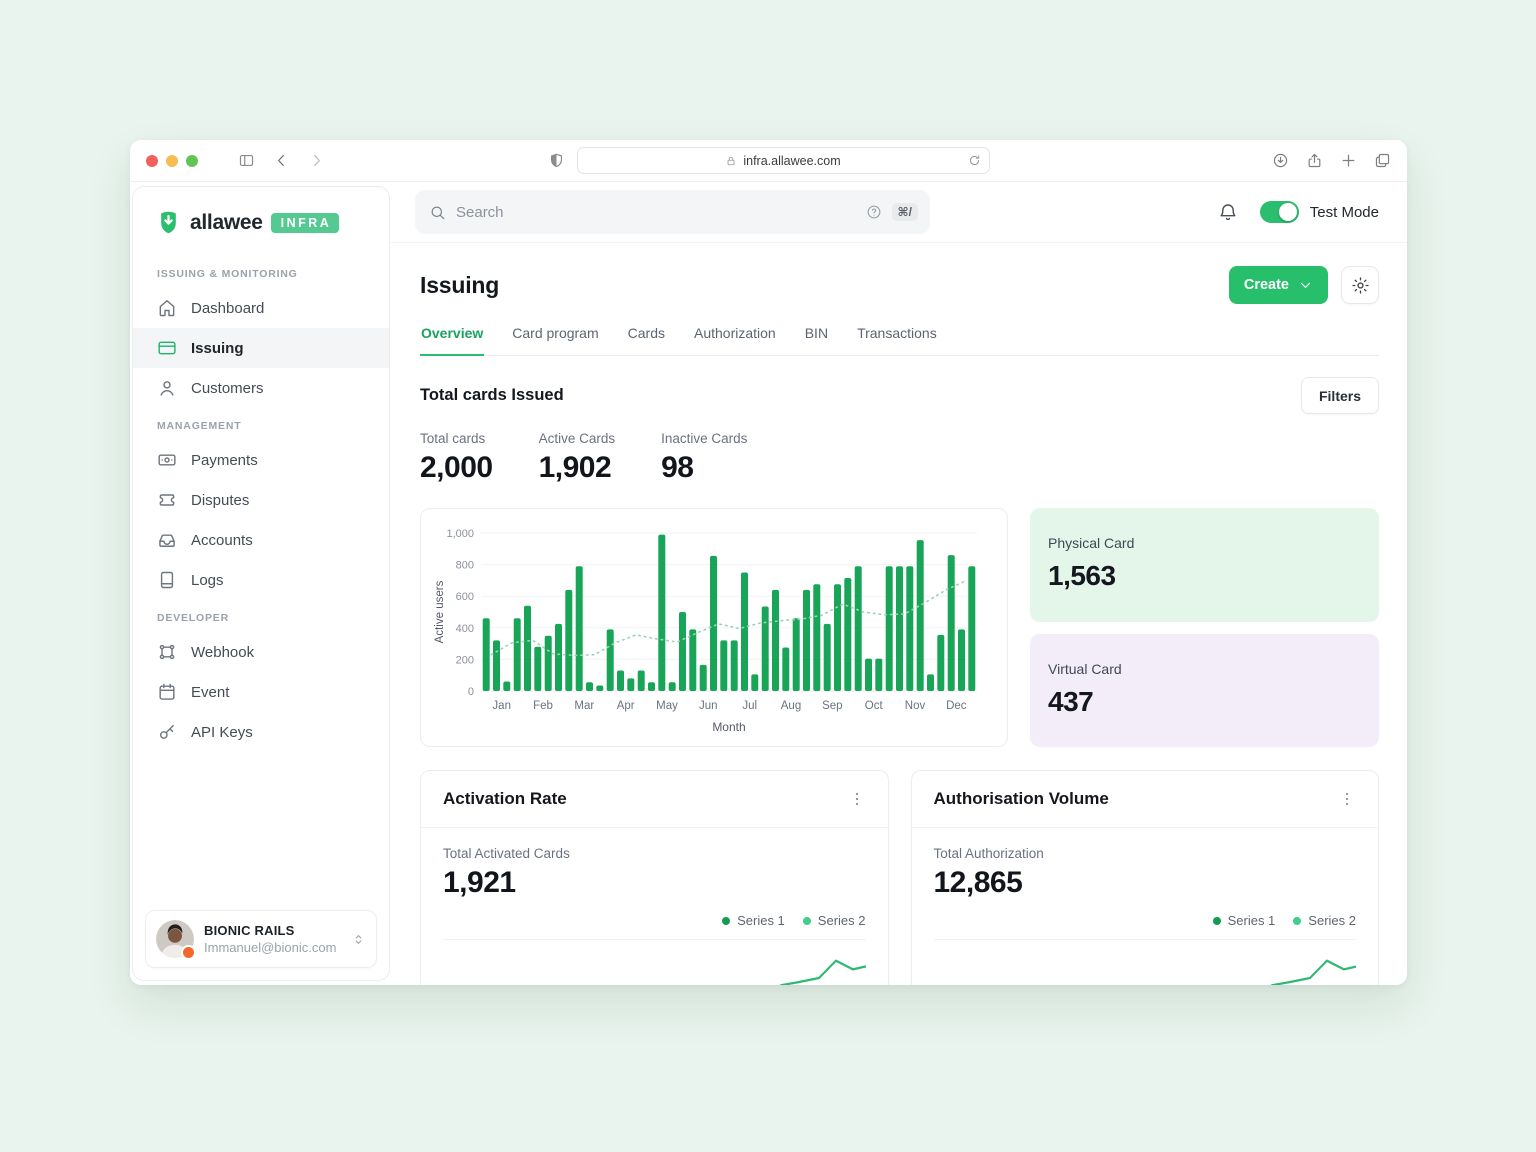 This screenshot has width=1536, height=1152. Describe the element at coordinates (261, 308) in the screenshot. I see `sidebar-item-dashboard: Dashboard` at that location.